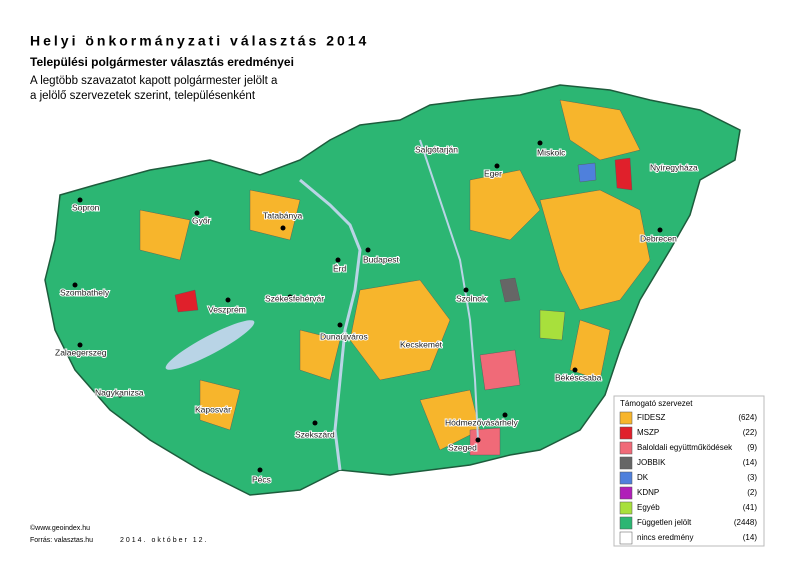 This screenshot has width=800, height=566. I want to click on city-label: Miskolc, so click(551, 152).